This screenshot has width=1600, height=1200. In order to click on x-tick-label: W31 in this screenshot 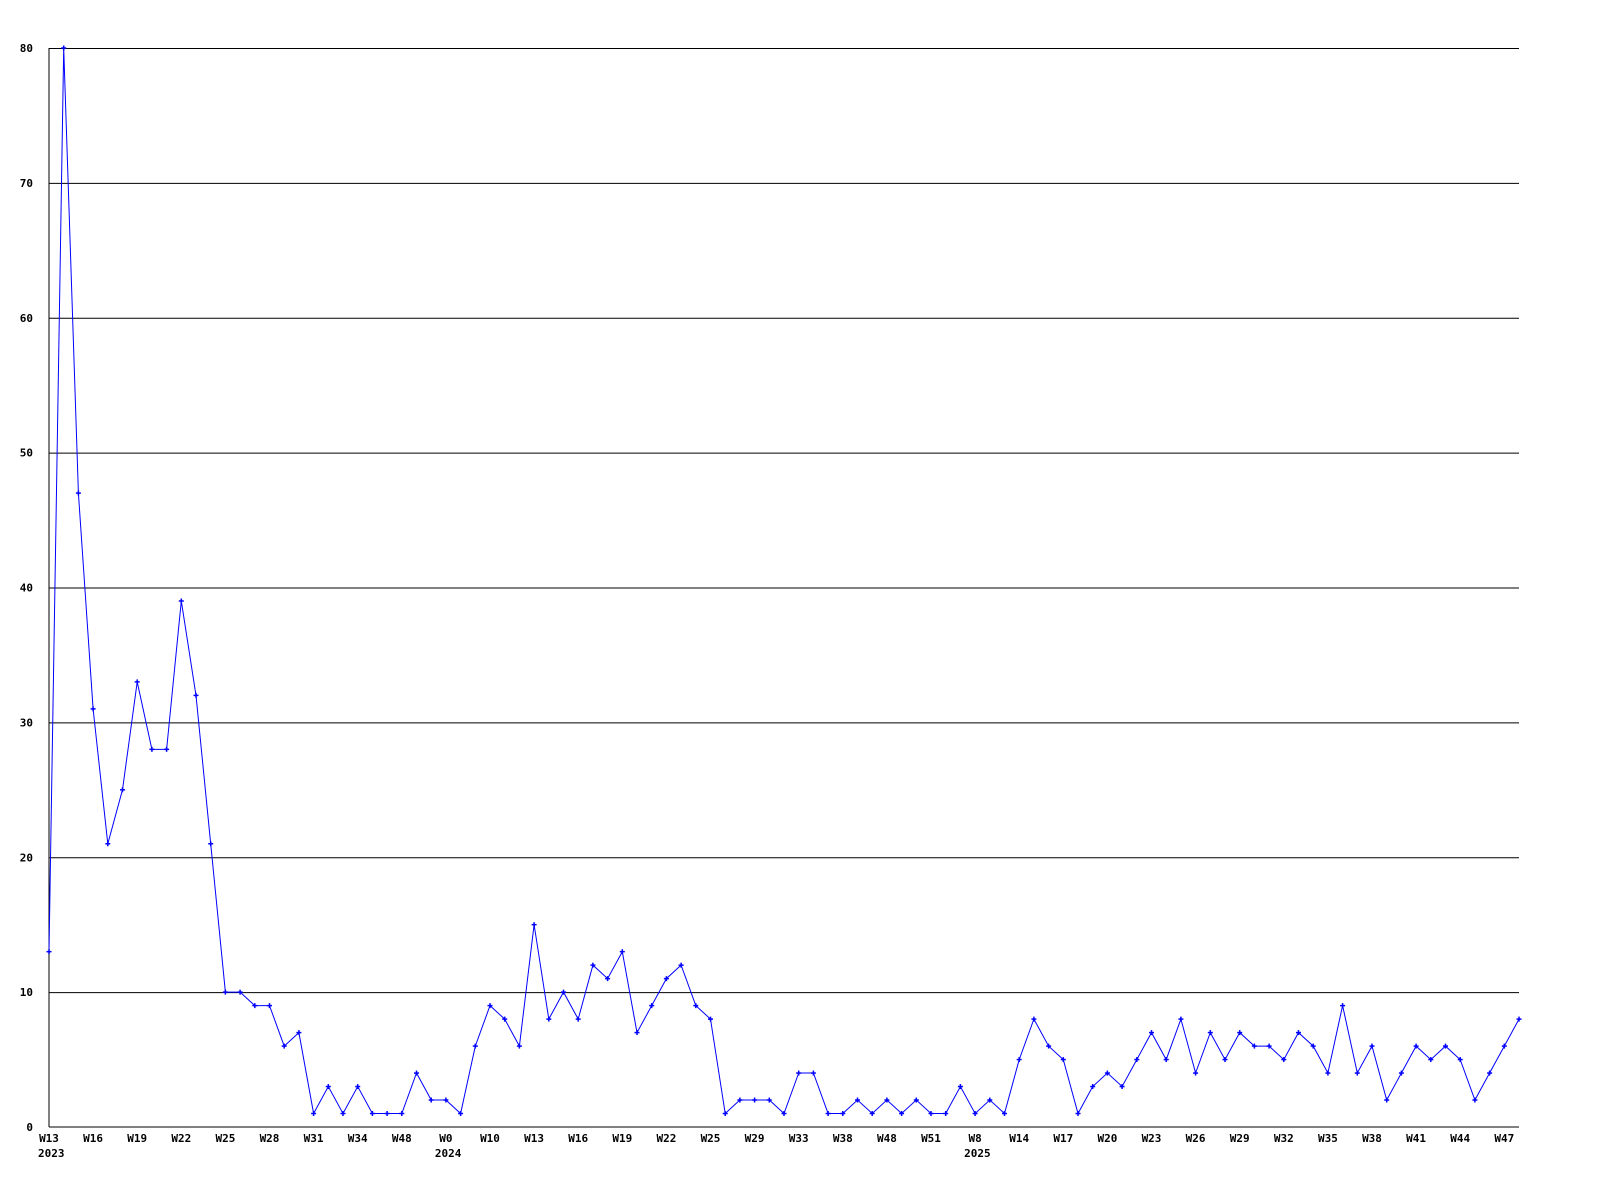, I will do `click(314, 1138)`.